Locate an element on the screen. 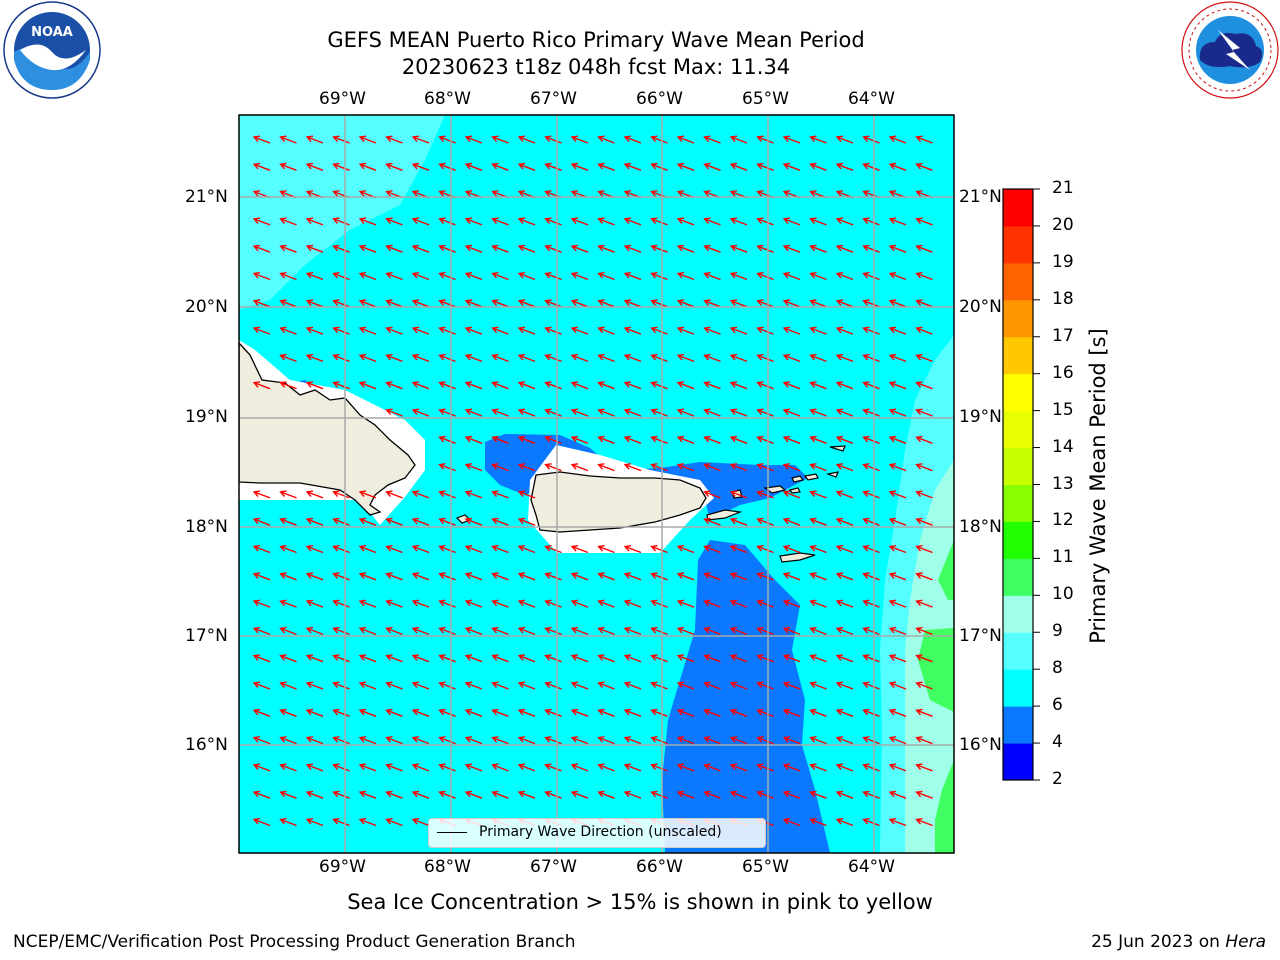 The image size is (1280, 960). colorbar-tick-label: 6 is located at coordinates (1057, 705).